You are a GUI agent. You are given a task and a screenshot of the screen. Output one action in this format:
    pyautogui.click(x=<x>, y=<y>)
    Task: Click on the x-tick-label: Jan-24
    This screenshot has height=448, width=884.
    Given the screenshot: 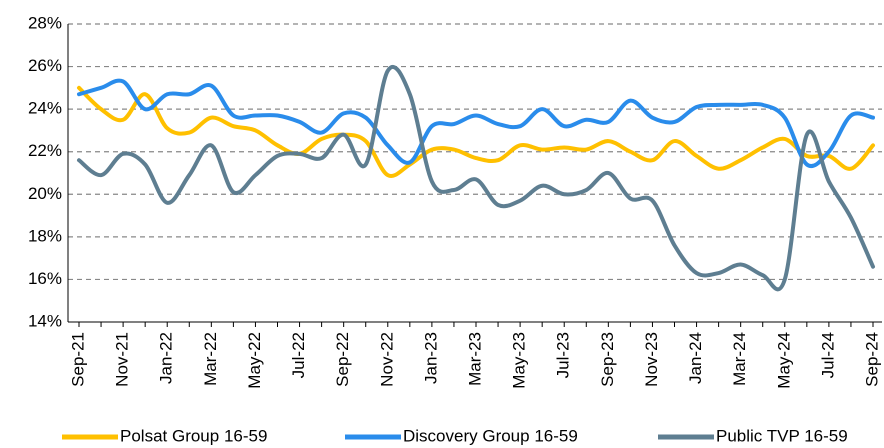 What is the action you would take?
    pyautogui.click(x=695, y=358)
    